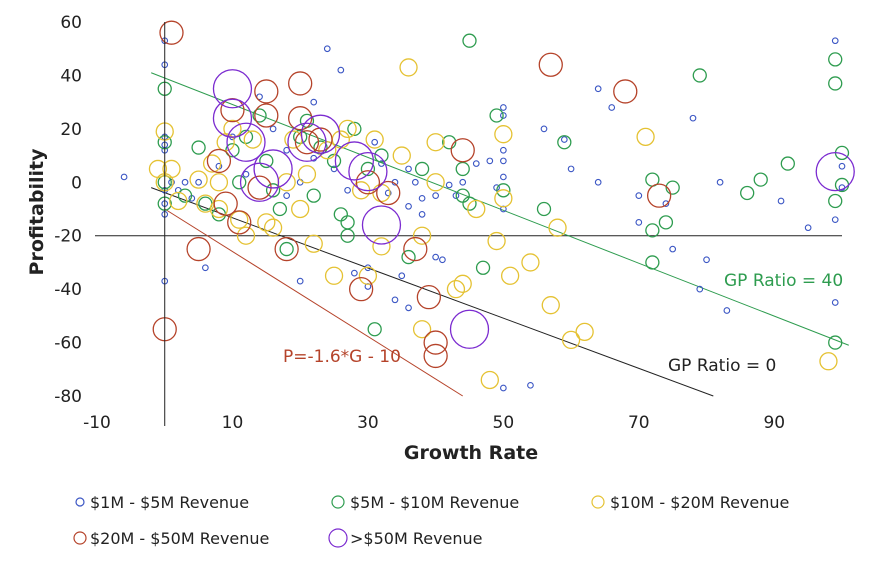 The width and height of the screenshot is (880, 570). I want to click on x-tick-label: 90, so click(774, 423).